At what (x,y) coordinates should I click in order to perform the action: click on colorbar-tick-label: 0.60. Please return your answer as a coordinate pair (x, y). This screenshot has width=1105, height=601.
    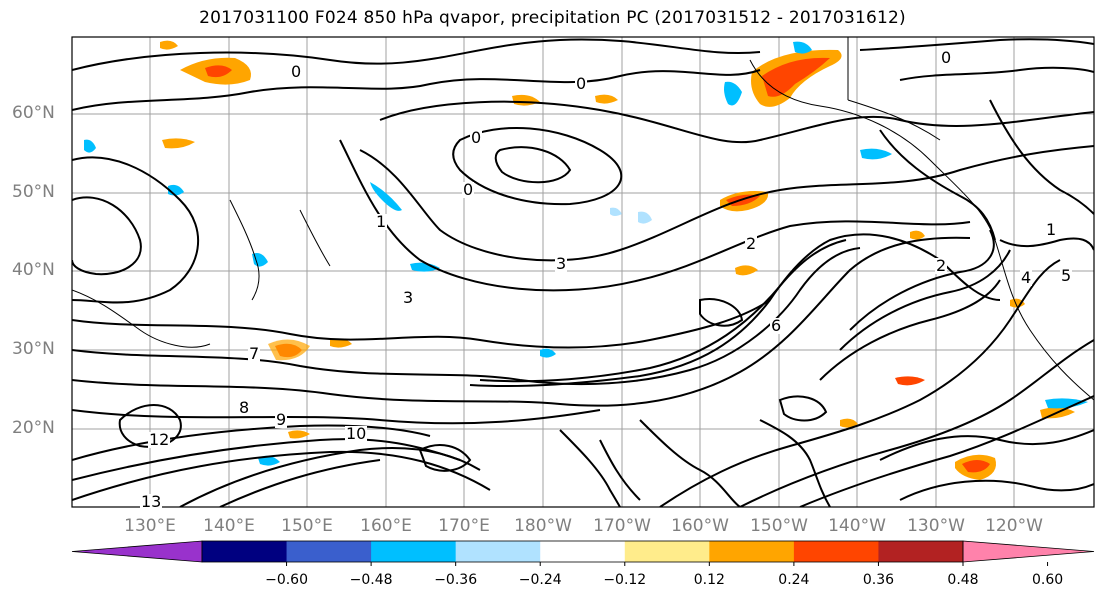
    Looking at the image, I should click on (1047, 580).